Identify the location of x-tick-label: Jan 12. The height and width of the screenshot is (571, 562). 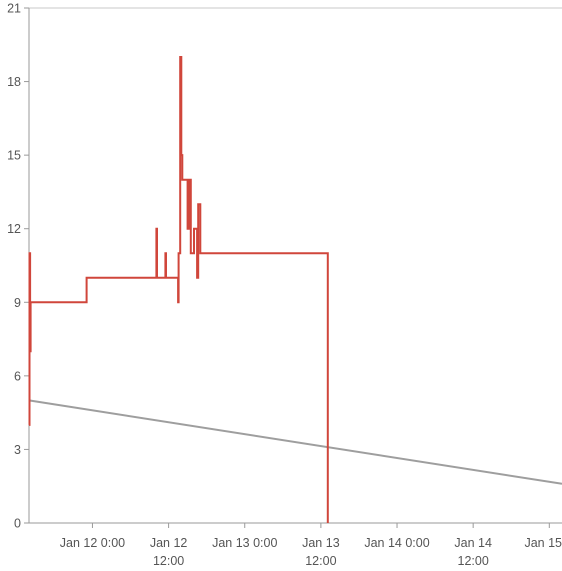
(169, 543).